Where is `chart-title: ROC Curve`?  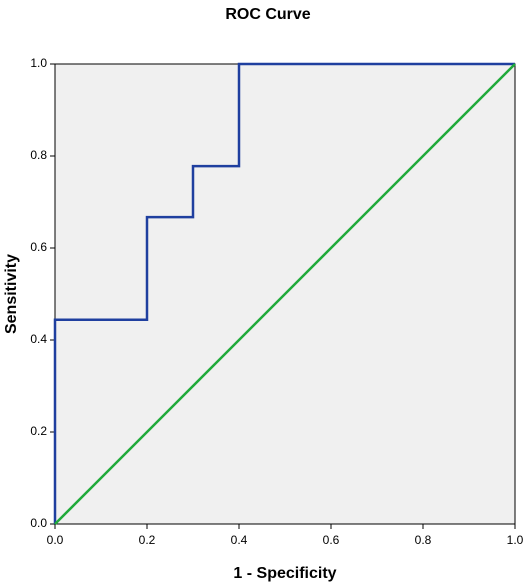
chart-title: ROC Curve is located at coordinates (267, 14).